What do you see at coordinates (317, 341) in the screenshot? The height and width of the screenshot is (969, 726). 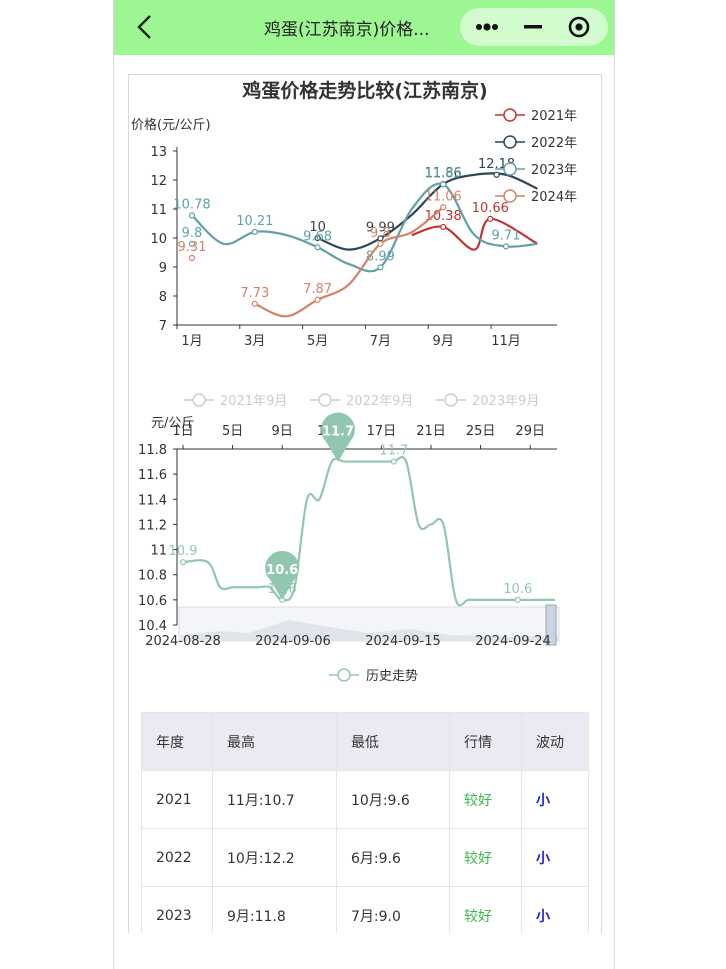 I see `x-tick-label: 5月` at bounding box center [317, 341].